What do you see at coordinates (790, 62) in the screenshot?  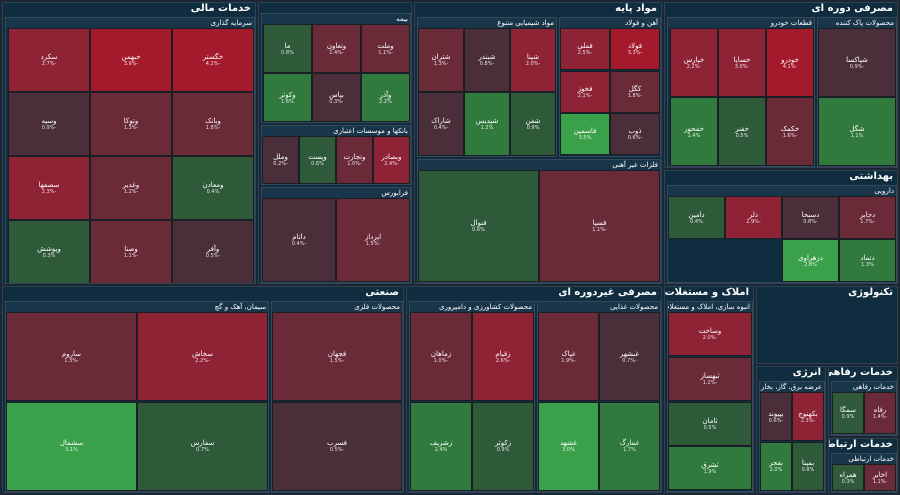 I see `symbol-tile: خودرو -4.1%` at bounding box center [790, 62].